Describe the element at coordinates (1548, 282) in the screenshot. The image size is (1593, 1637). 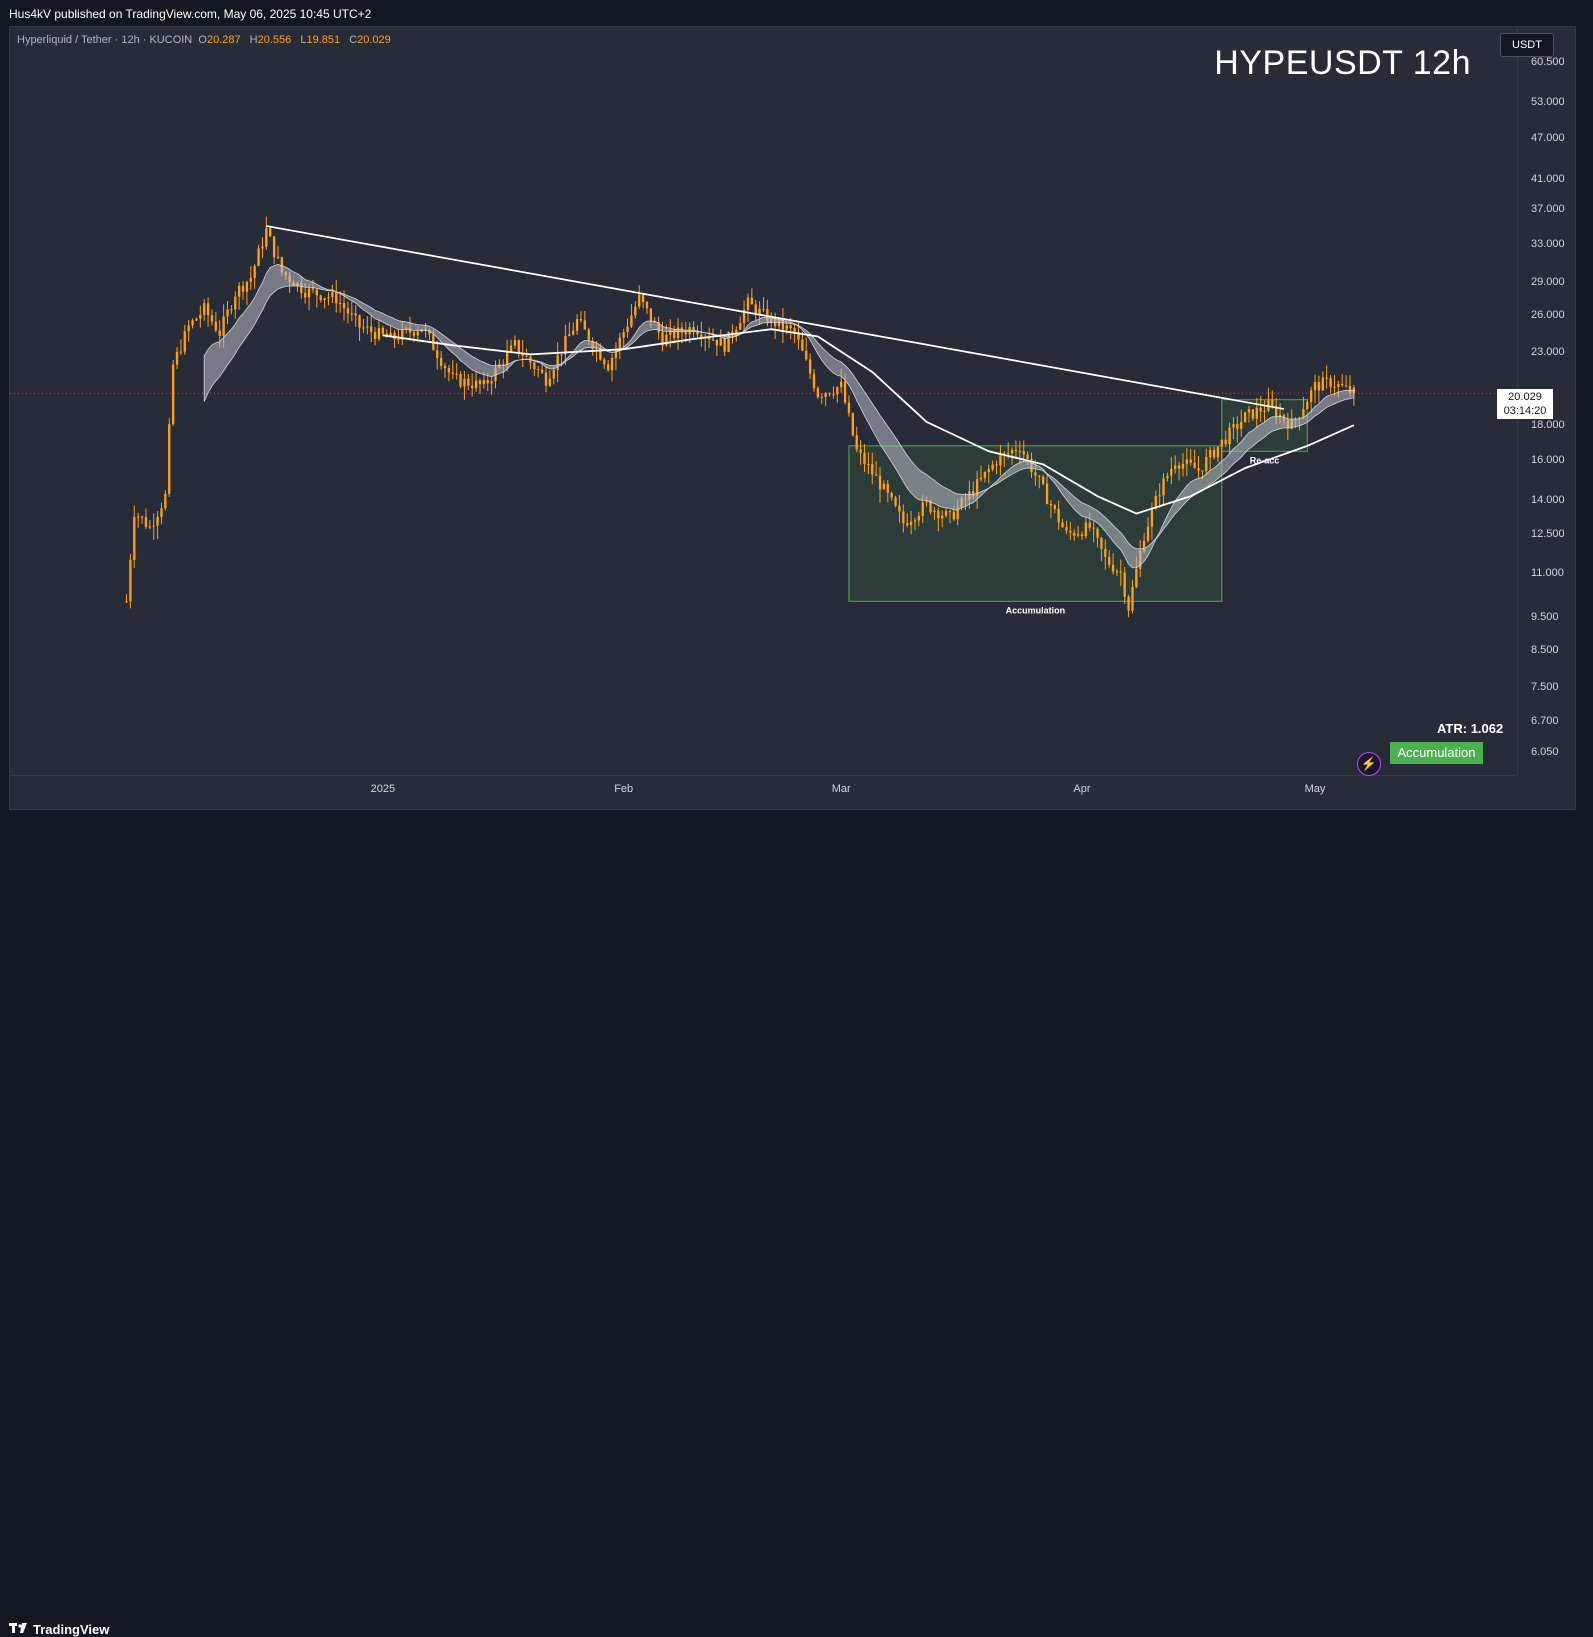
I see `price-tick-label: 29.000` at that location.